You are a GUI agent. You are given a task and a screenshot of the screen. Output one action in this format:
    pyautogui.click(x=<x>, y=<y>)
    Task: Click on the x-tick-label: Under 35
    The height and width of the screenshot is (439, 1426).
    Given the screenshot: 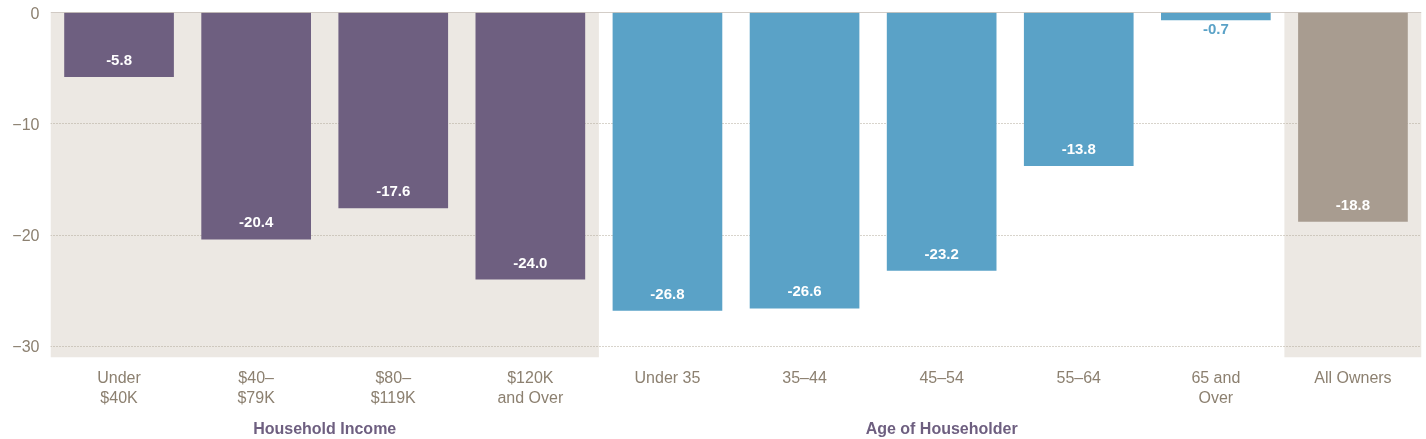 What is the action you would take?
    pyautogui.click(x=667, y=377)
    